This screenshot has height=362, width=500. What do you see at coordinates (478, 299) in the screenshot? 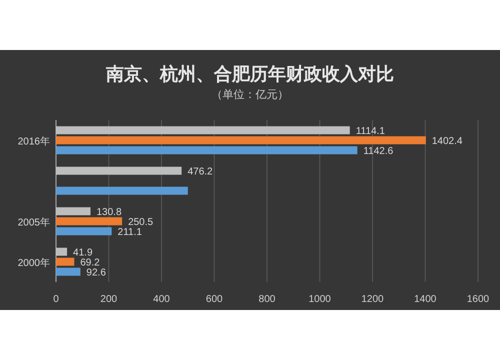
I see `x-tick-label: 1600` at bounding box center [478, 299].